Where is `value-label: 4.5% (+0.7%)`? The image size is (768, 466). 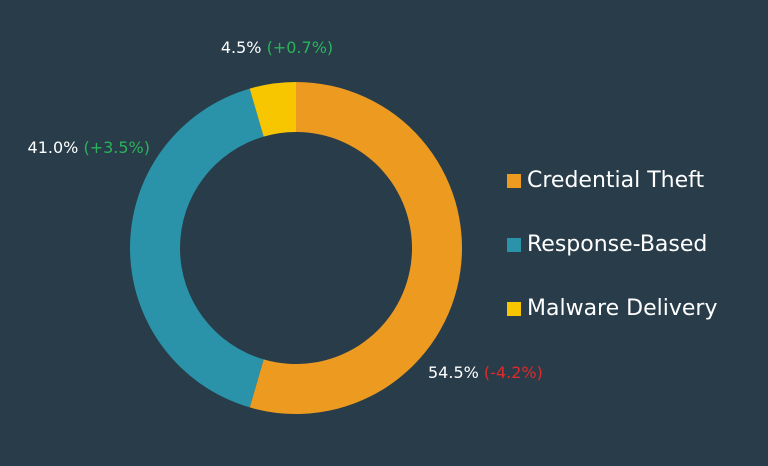
value-label: 4.5% (+0.7%) is located at coordinates (277, 47).